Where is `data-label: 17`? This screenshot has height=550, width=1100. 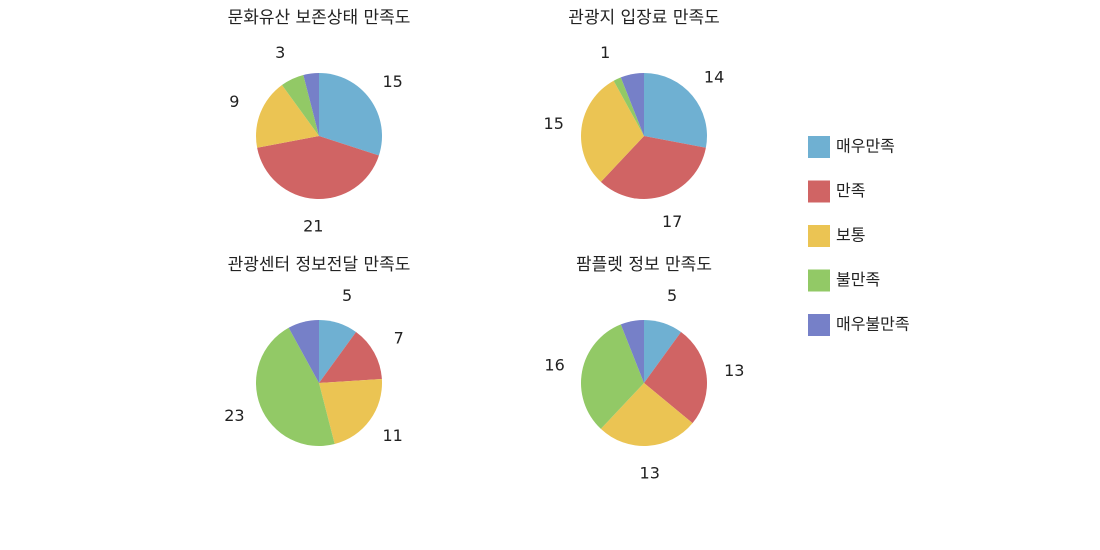 data-label: 17 is located at coordinates (672, 221).